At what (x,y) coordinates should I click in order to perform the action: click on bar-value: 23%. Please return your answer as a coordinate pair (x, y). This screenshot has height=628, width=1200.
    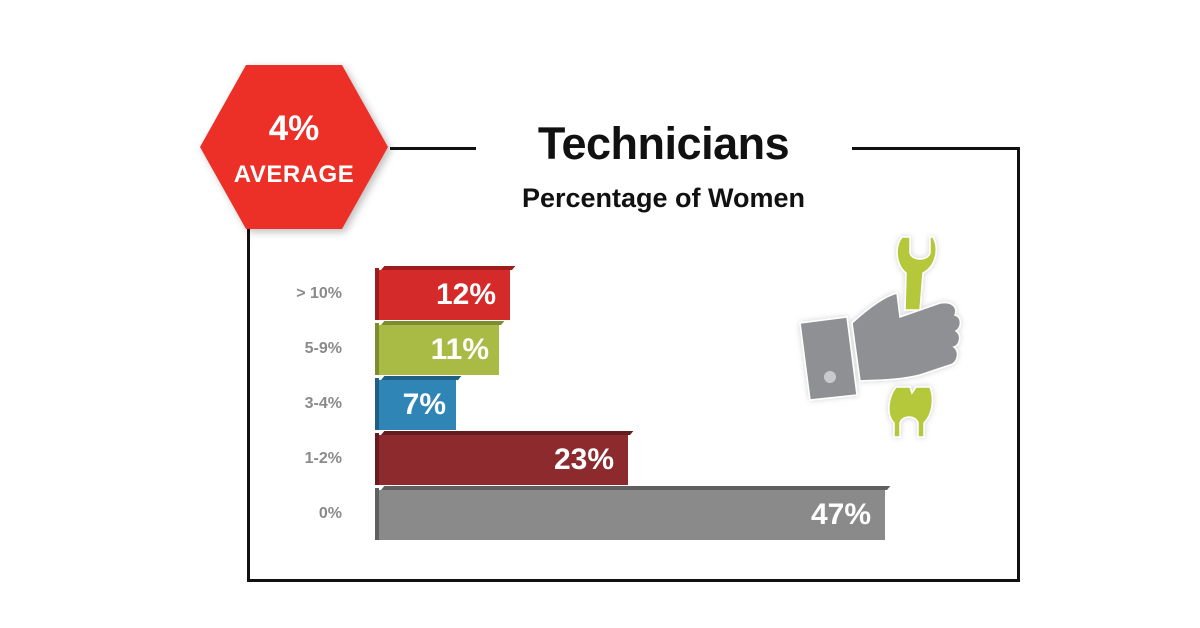
    Looking at the image, I should click on (583, 459).